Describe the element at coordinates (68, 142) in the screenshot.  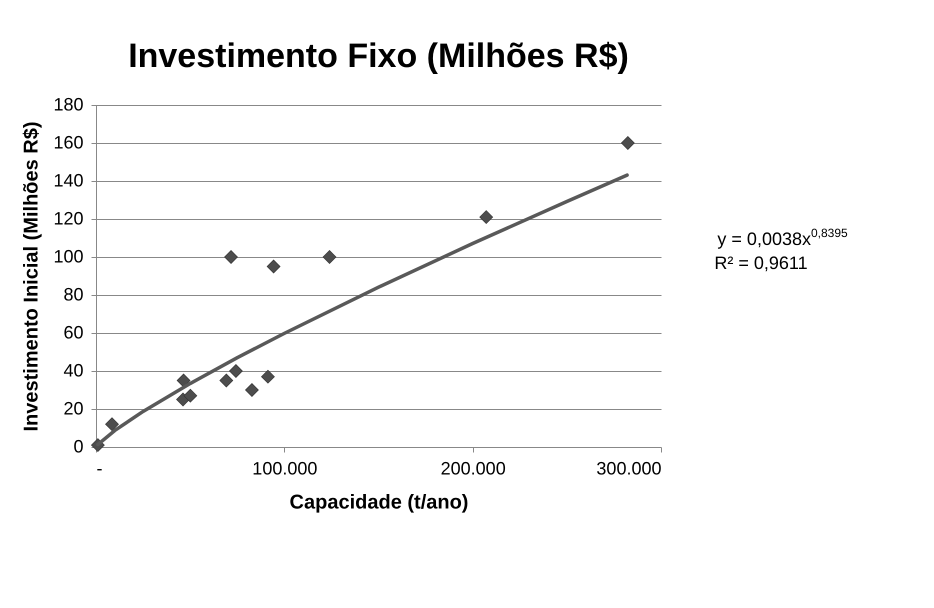
I see `y-tick-label: 160` at that location.